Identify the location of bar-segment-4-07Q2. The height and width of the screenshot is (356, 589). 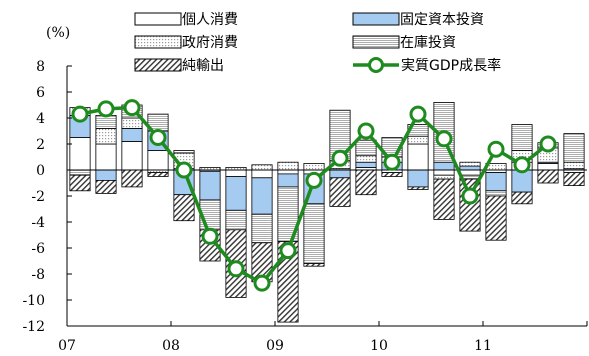
(106, 186).